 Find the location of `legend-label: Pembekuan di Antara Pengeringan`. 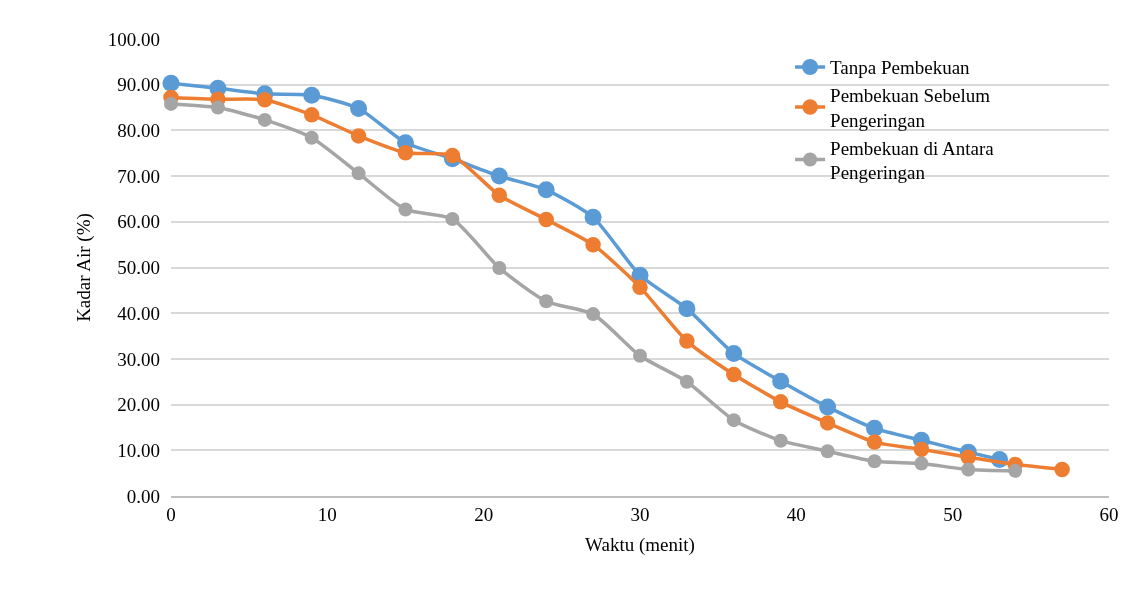

legend-label: Pembekuan di Antara Pengeringan is located at coordinates (912, 160).